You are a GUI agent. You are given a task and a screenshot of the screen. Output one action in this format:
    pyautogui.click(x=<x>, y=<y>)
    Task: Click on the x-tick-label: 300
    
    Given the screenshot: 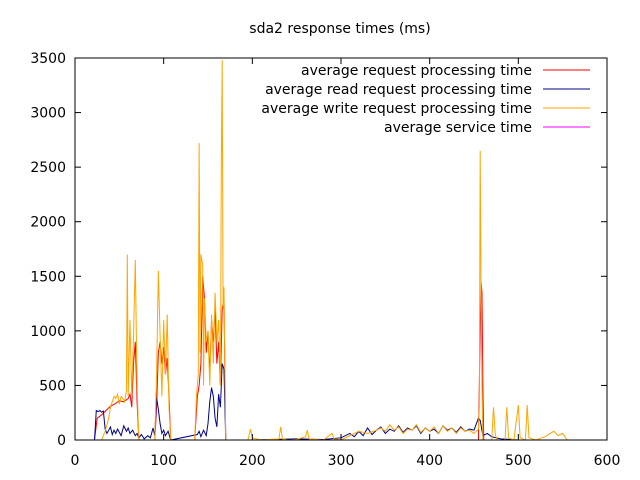 What is the action you would take?
    pyautogui.click(x=341, y=461)
    